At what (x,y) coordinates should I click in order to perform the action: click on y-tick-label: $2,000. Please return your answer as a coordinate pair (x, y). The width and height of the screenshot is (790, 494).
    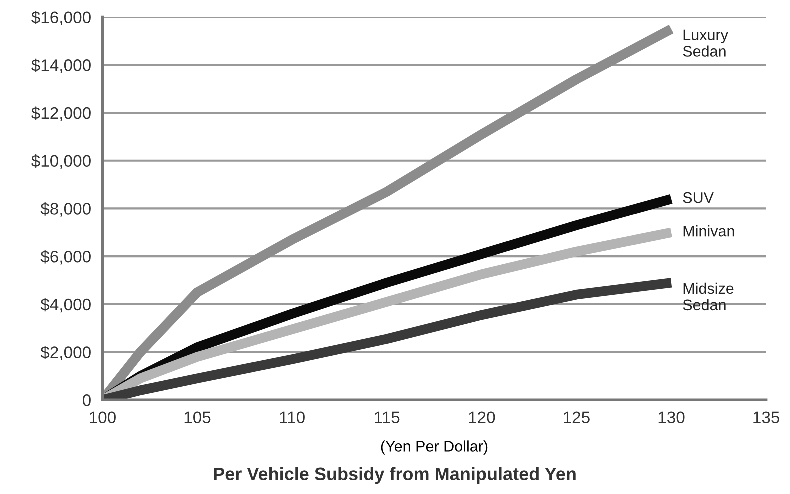
    Looking at the image, I should click on (65, 353).